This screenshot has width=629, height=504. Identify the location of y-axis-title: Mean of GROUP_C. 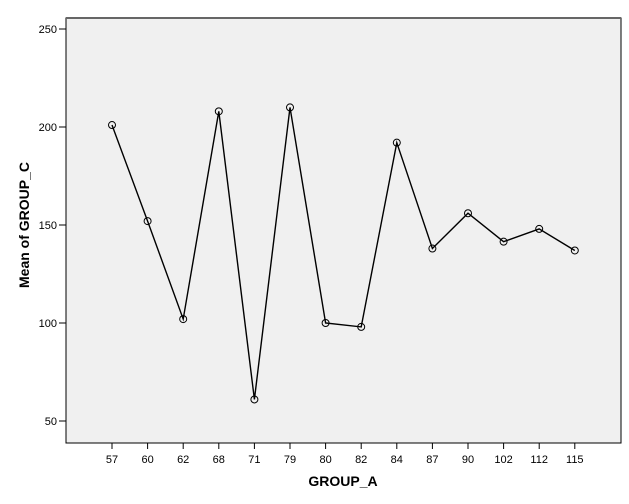
(24, 225).